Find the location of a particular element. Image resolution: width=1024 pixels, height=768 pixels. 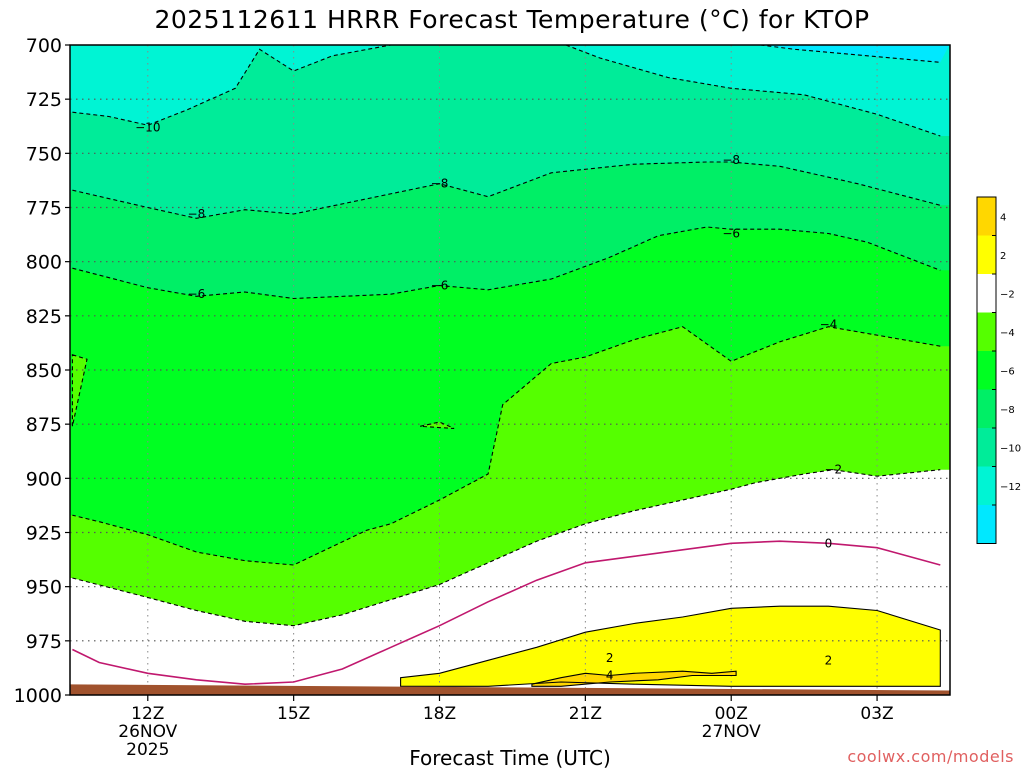

colorbar-tick-label-2: −2 is located at coordinates (1007, 294).